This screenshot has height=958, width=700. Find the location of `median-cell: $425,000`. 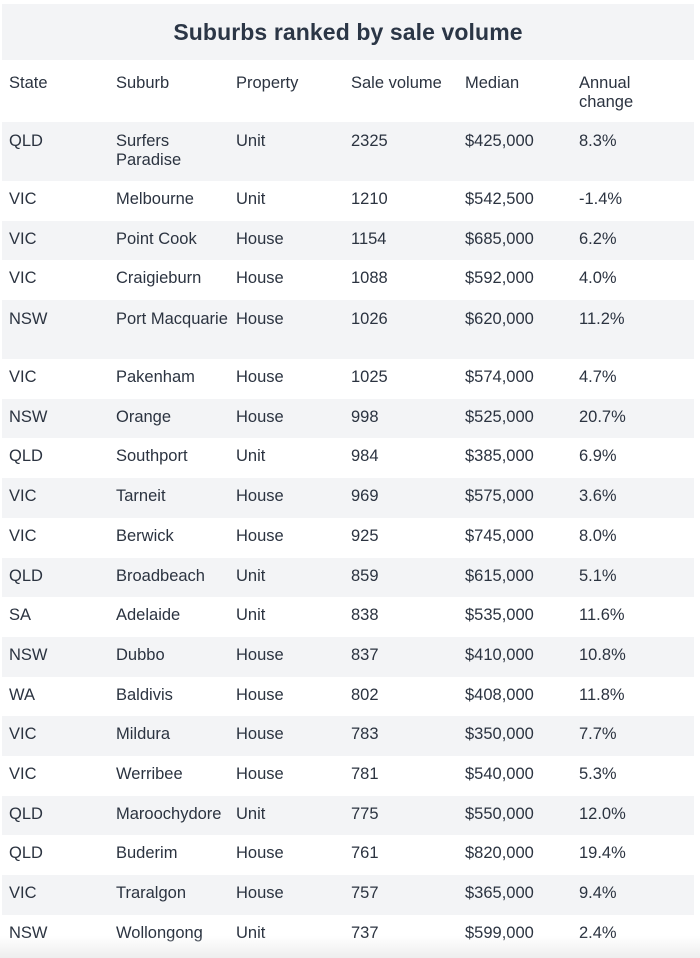

median-cell: $425,000 is located at coordinates (499, 141).